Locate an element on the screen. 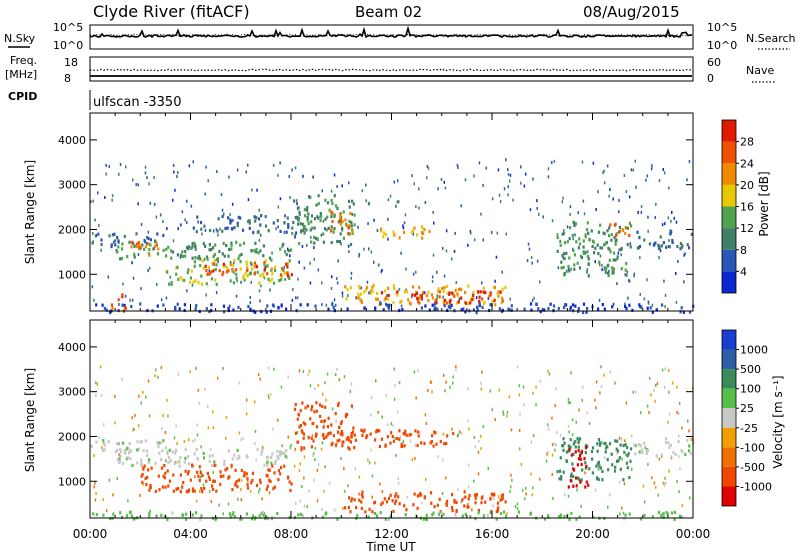 Image resolution: width=800 pixels, height=554 pixels. power-ylabel: Slant Range [km] is located at coordinates (30, 212).